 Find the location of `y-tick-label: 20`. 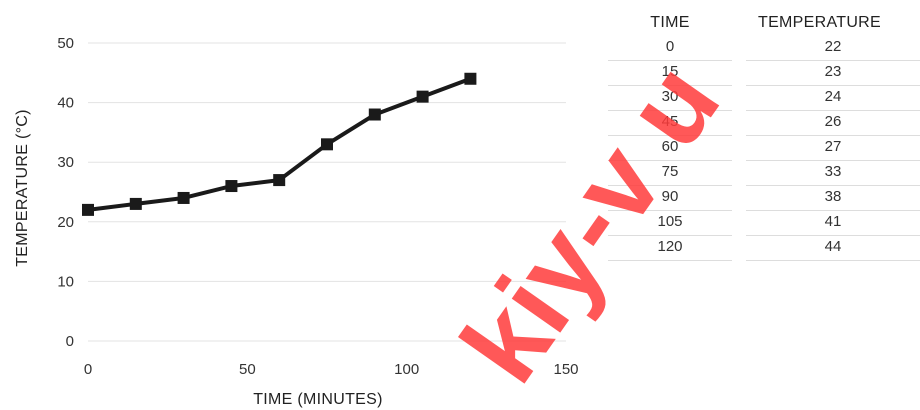

y-tick-label: 20 is located at coordinates (65, 222).